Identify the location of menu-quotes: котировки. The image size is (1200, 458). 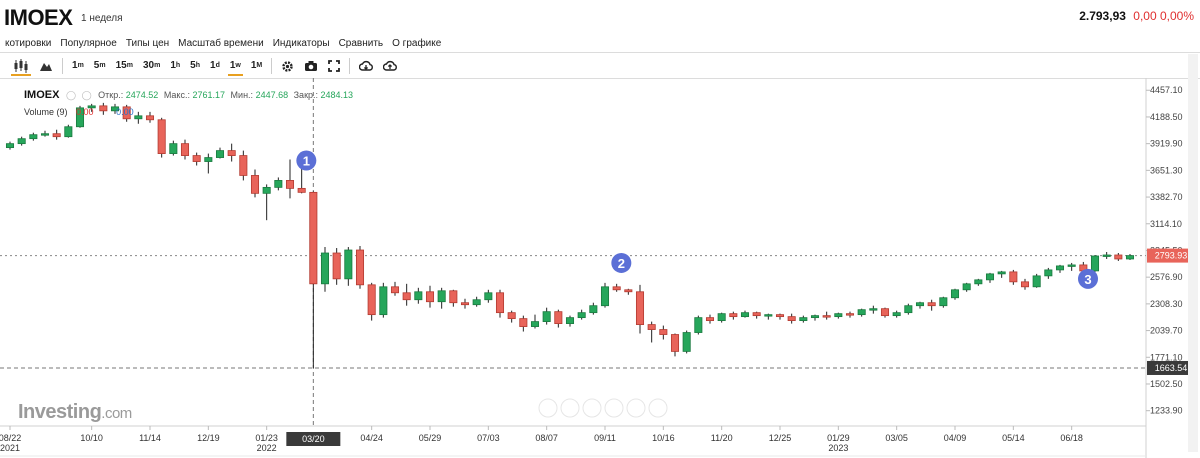
(28, 43).